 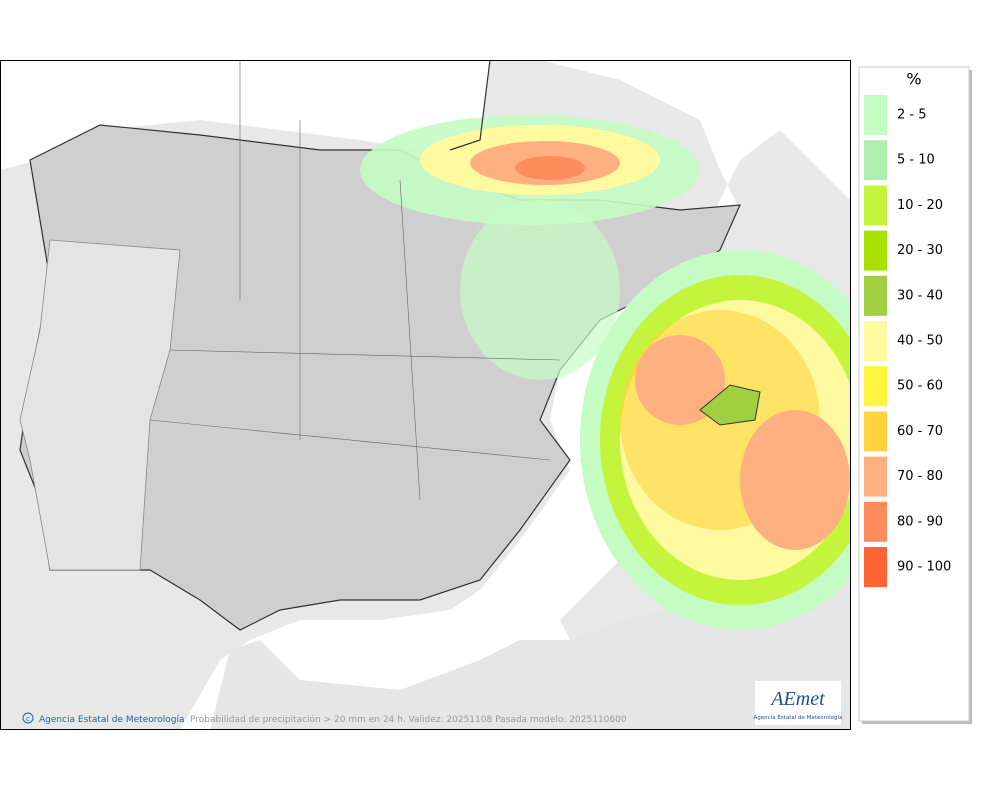 What do you see at coordinates (100, 405) in the screenshot?
I see `portugal` at bounding box center [100, 405].